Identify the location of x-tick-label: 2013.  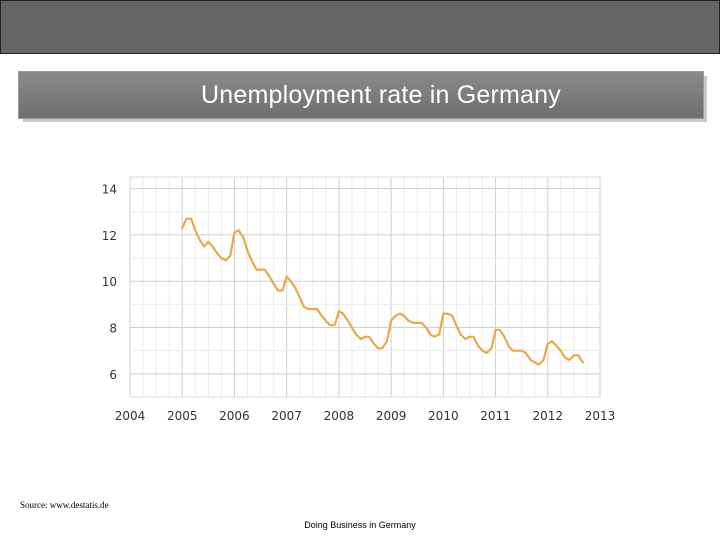
(600, 416).